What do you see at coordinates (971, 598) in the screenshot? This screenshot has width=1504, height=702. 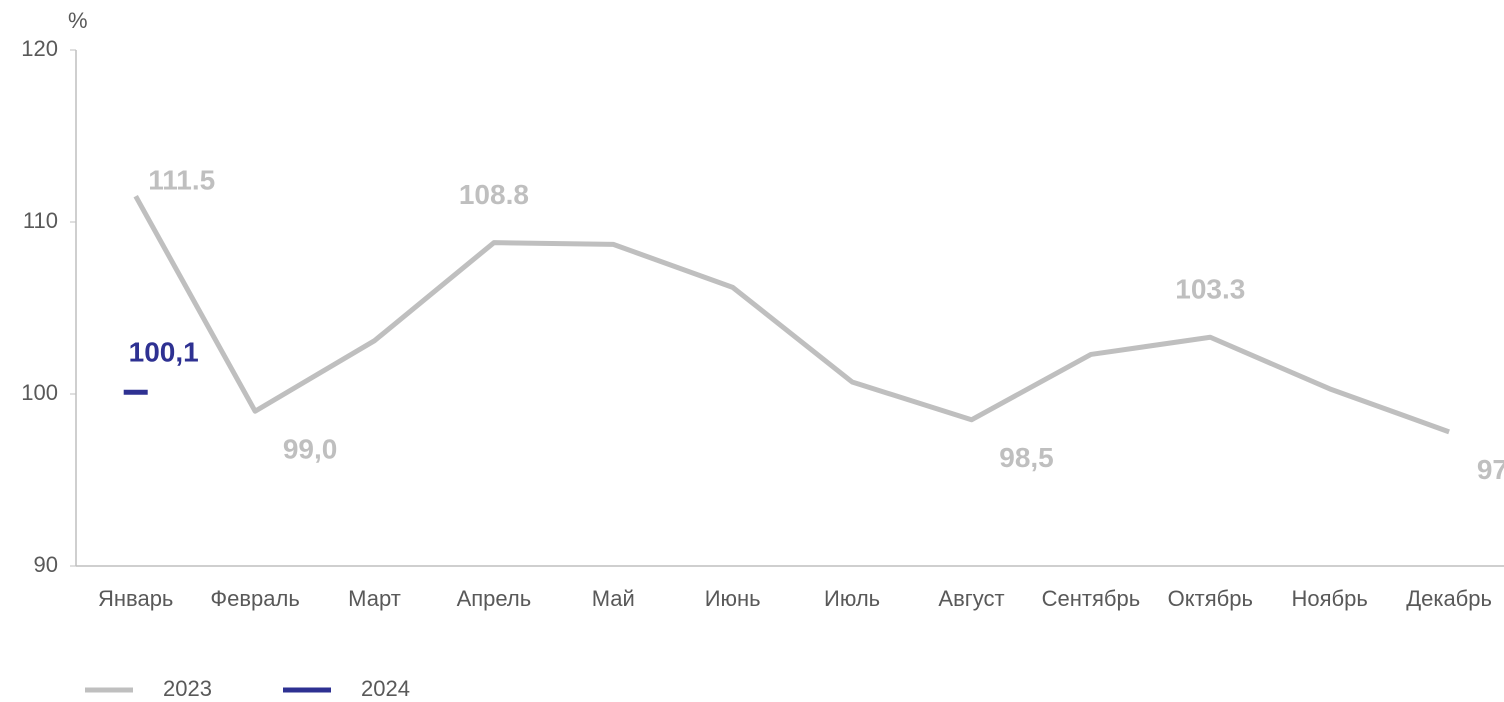 I see `x-tick-label: Август` at bounding box center [971, 598].